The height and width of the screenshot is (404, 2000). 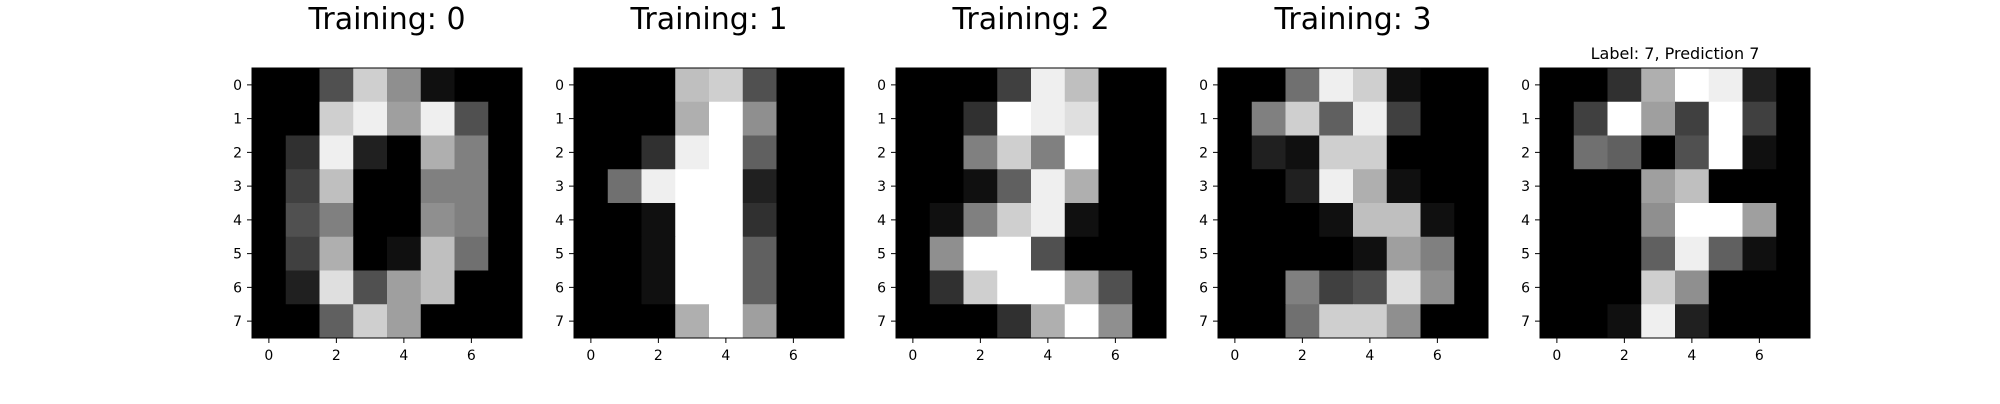 What do you see at coordinates (1203, 120) in the screenshot?
I see `y-tick-label: 1` at bounding box center [1203, 120].